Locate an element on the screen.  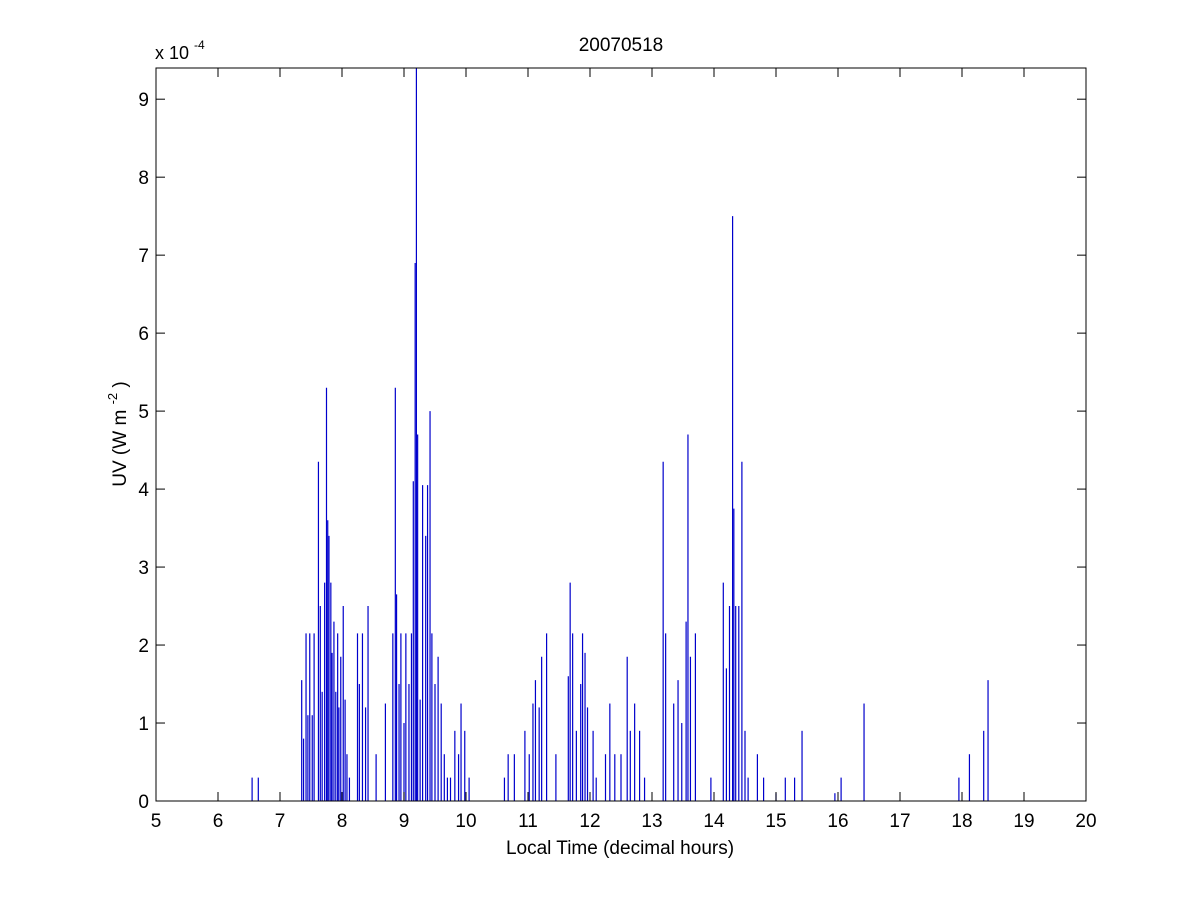
x-tick-label: 5 is located at coordinates (156, 821).